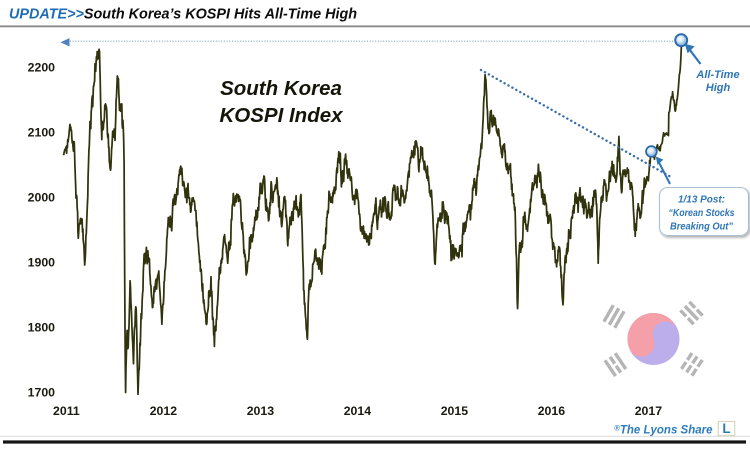 Image resolution: width=750 pixels, height=452 pixels. Describe the element at coordinates (281, 115) in the screenshot. I see `svg-text: KOSPI Index` at that location.